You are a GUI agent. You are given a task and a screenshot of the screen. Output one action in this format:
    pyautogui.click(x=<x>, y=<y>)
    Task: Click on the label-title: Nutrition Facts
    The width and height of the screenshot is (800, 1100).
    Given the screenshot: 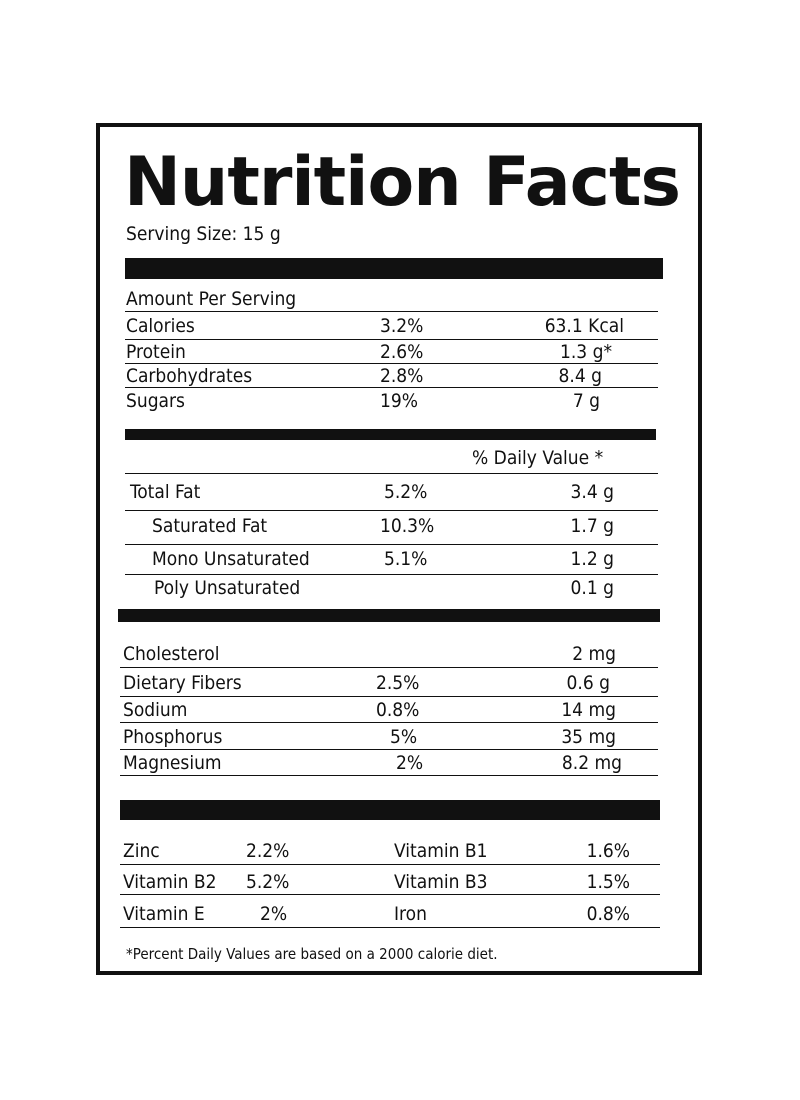 What is the action you would take?
    pyautogui.click(x=402, y=182)
    